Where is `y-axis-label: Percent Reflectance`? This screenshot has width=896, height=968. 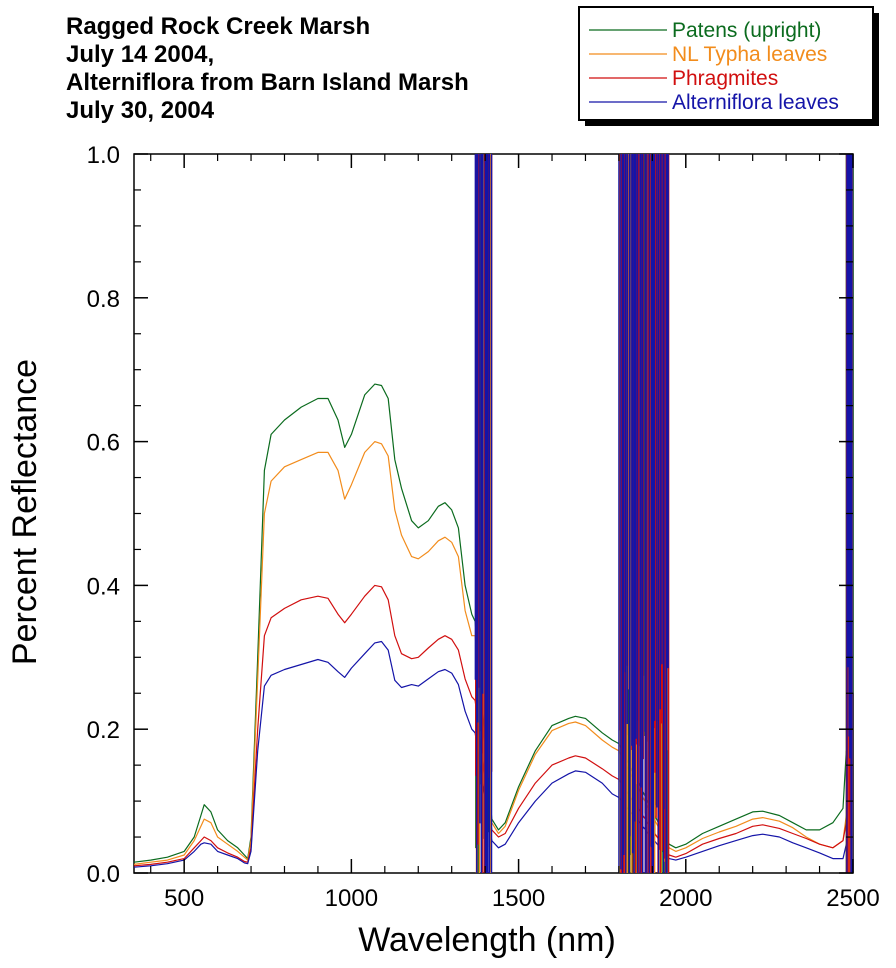
y-axis-label: Percent Reflectance is located at coordinates (25, 512).